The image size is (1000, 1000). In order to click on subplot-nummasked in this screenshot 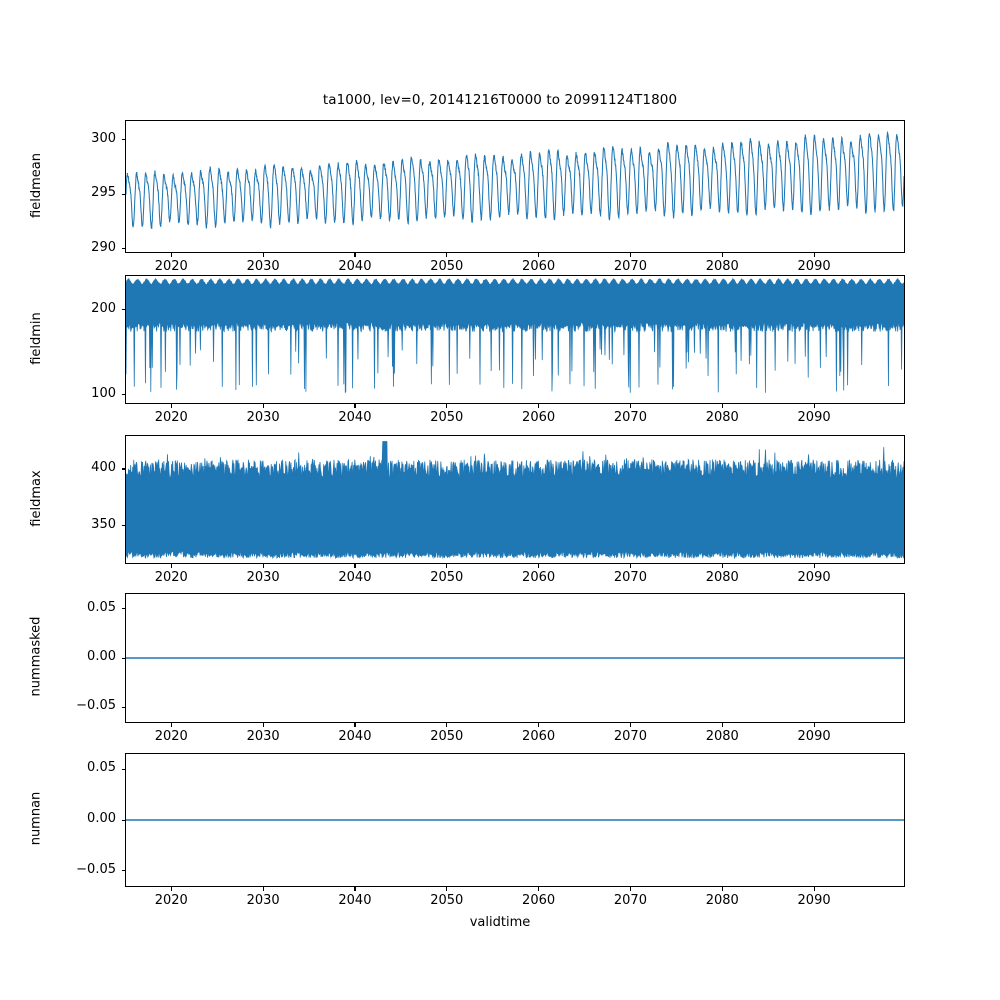, I will do `click(515, 658)`.